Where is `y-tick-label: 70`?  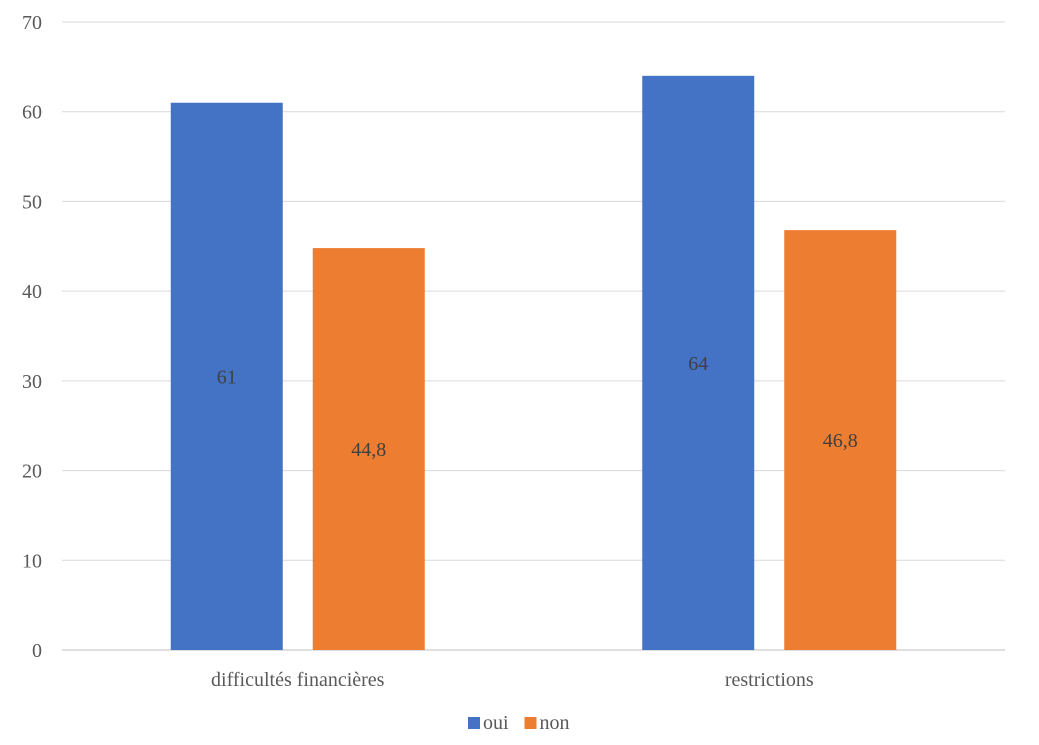 y-tick-label: 70 is located at coordinates (32, 23).